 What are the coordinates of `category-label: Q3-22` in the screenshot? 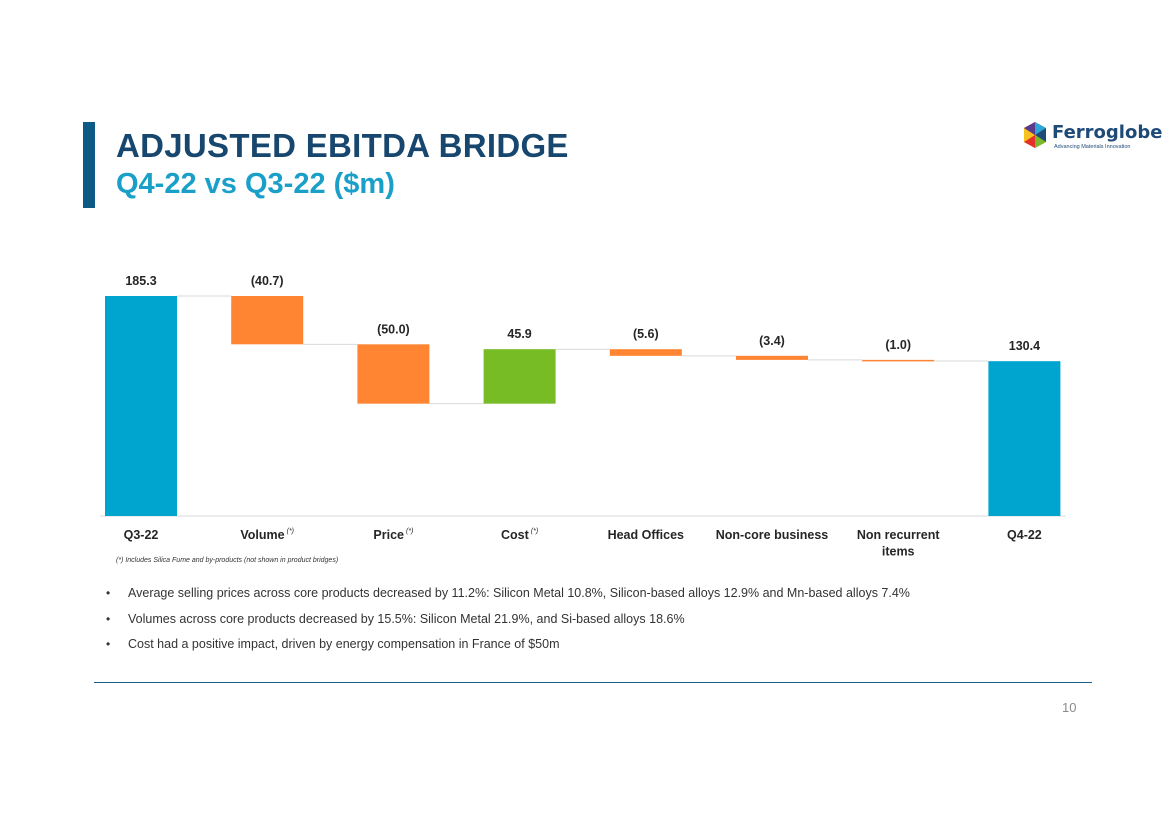 It's located at (141, 535).